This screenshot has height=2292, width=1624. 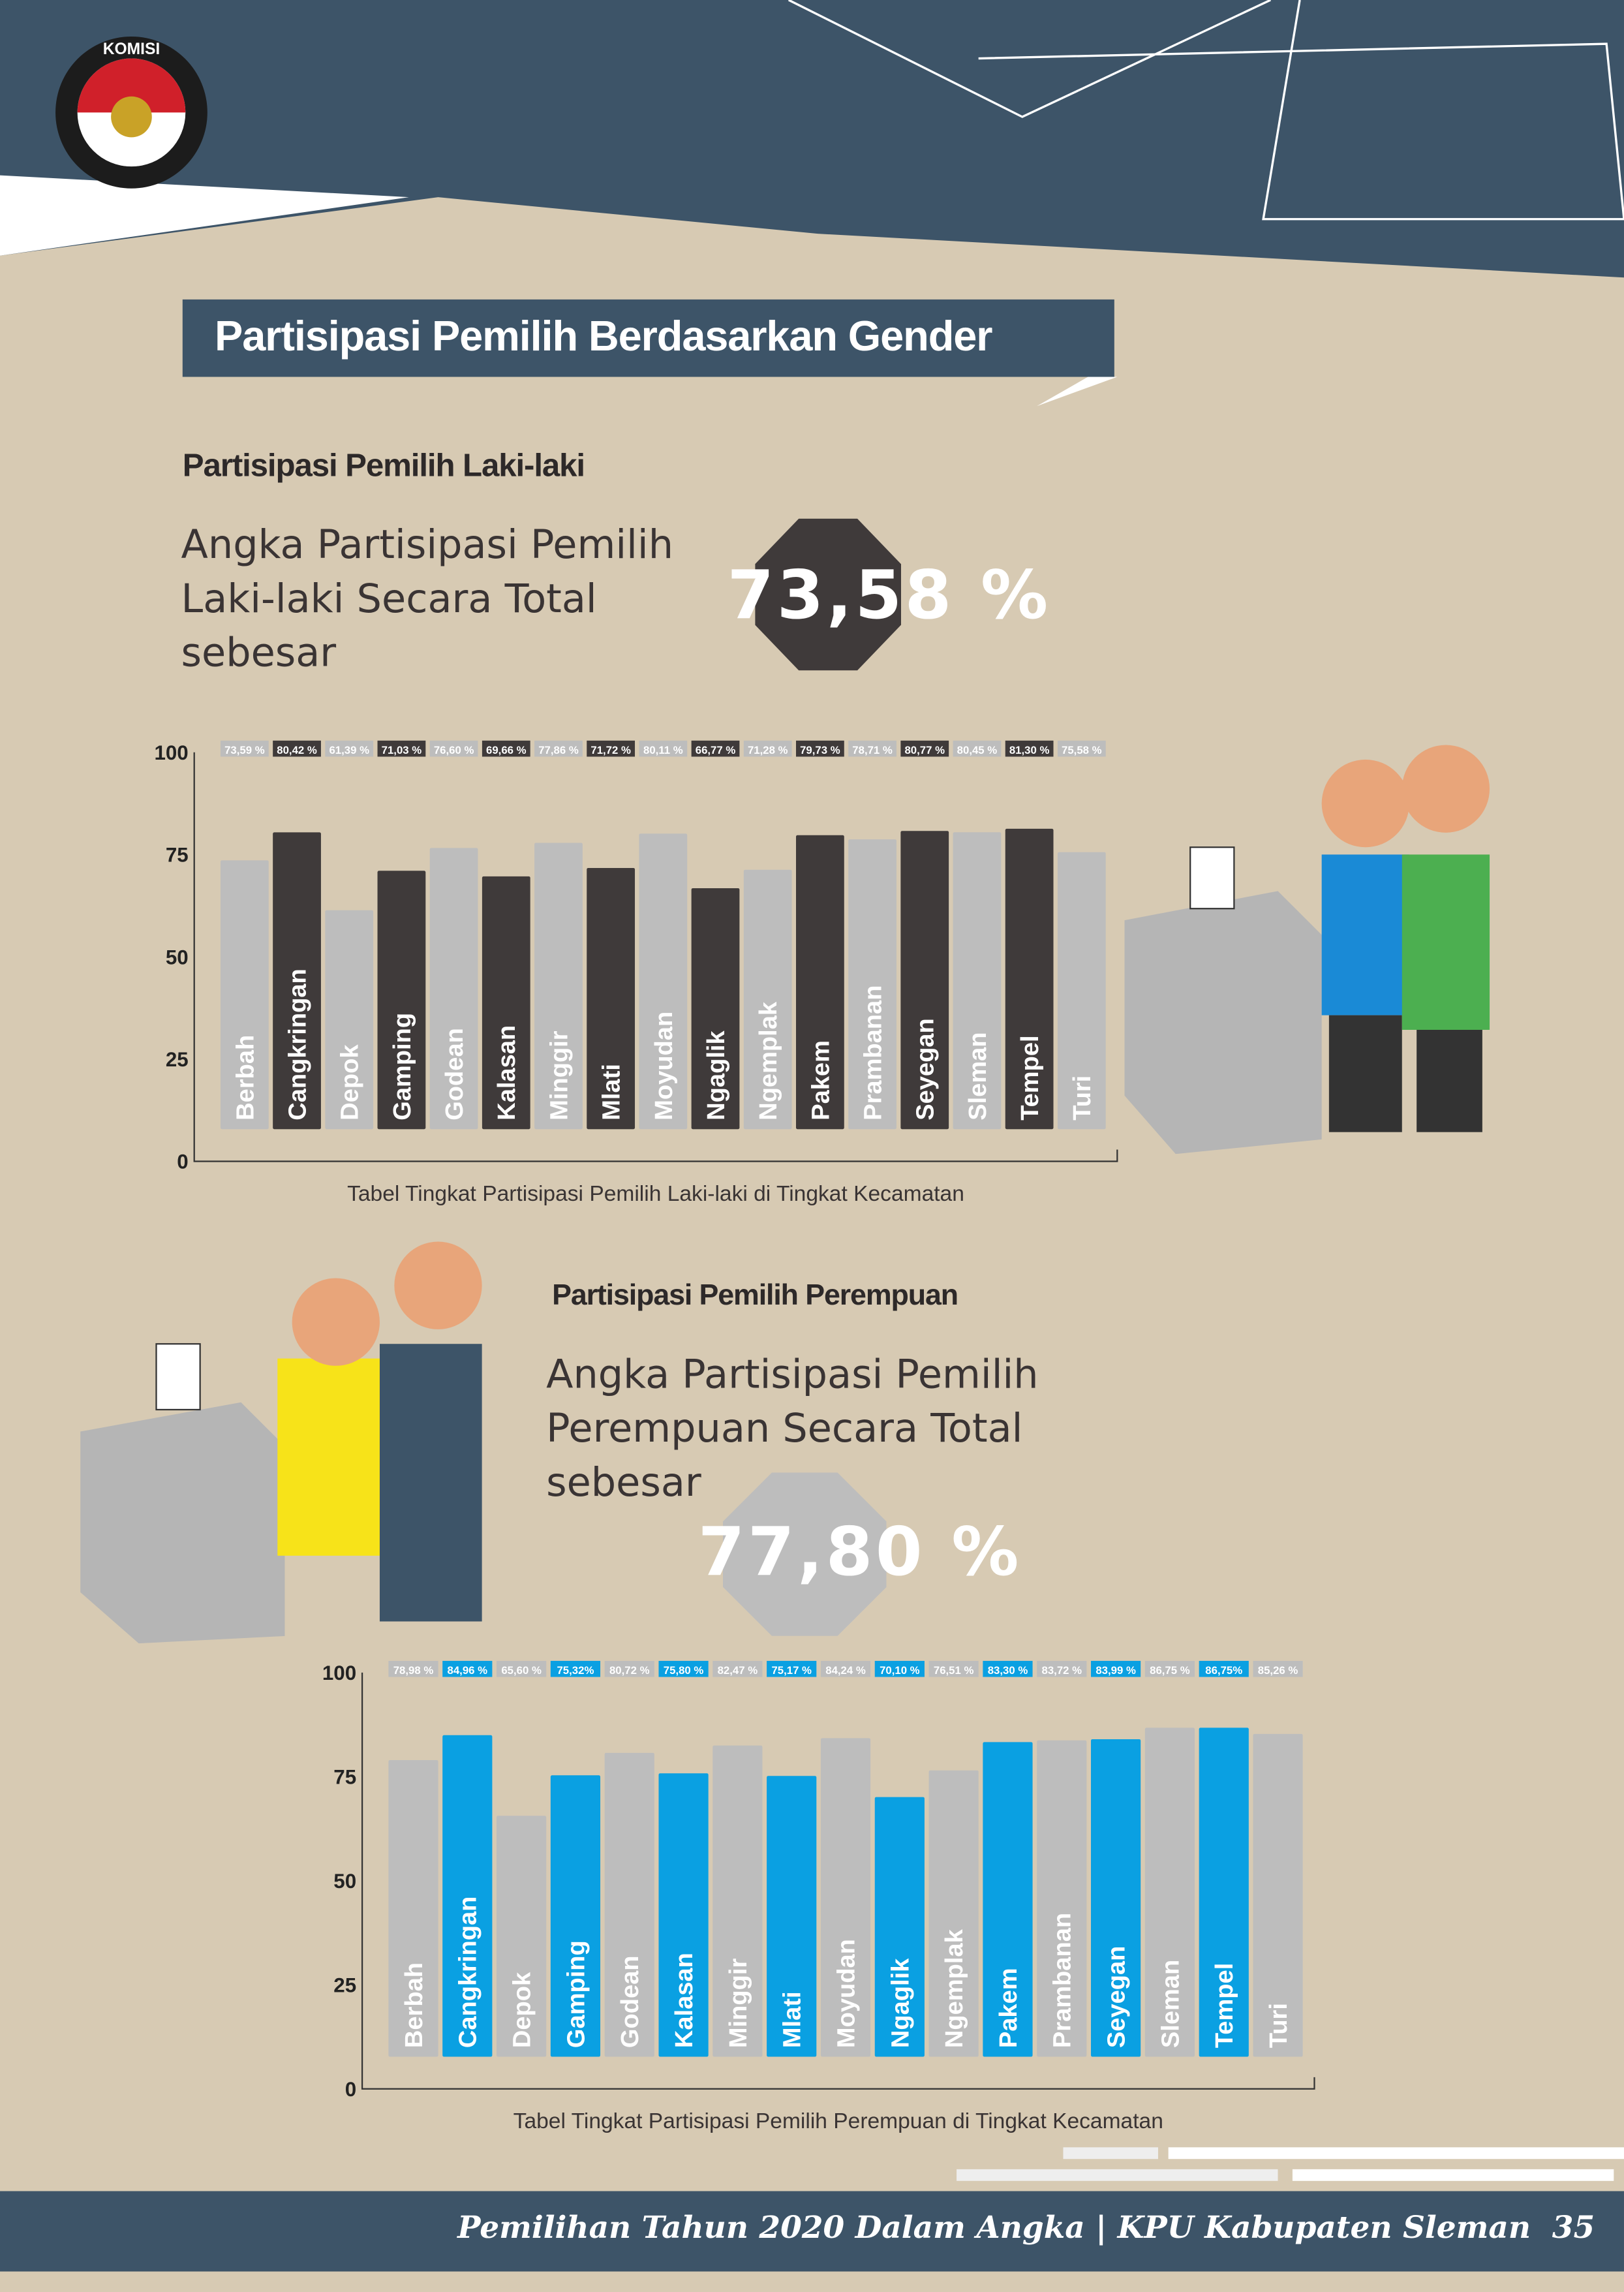 I want to click on female-statement-line: sebesar, so click(x=623, y=1483).